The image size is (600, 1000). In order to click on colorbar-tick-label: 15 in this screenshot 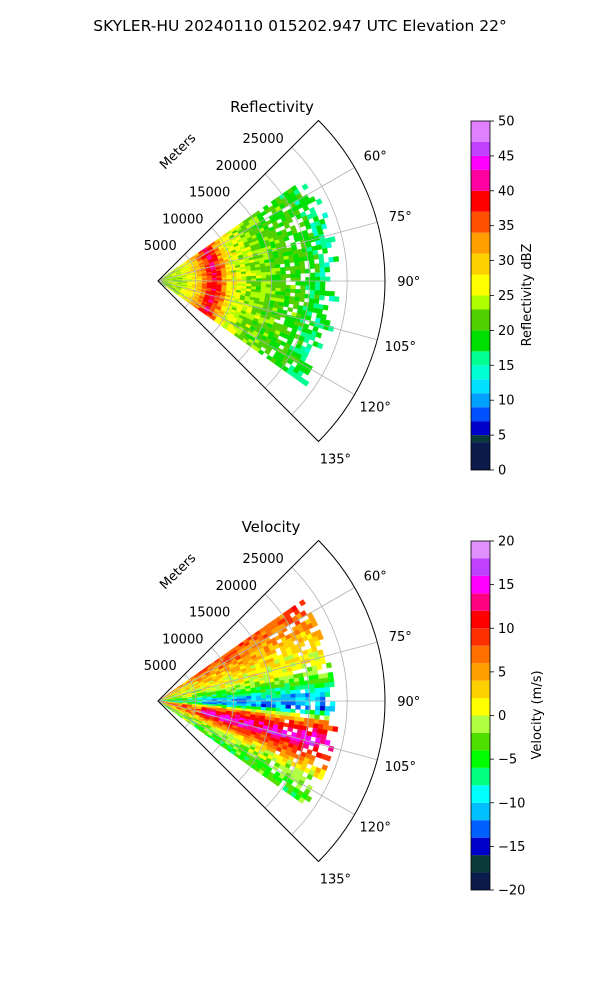, I will do `click(506, 585)`.